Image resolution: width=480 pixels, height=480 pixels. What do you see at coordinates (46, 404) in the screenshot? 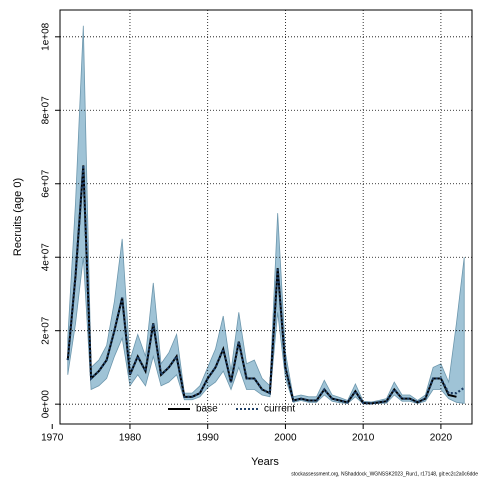
I see `y-tick-label: 0e+00` at bounding box center [46, 404].